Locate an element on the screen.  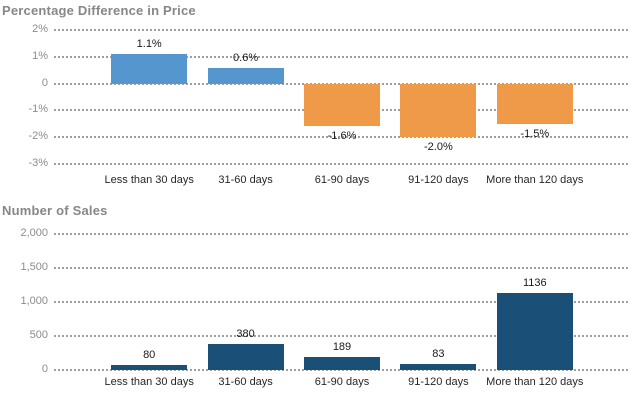
bar-value-label: 0.6% is located at coordinates (246, 57).